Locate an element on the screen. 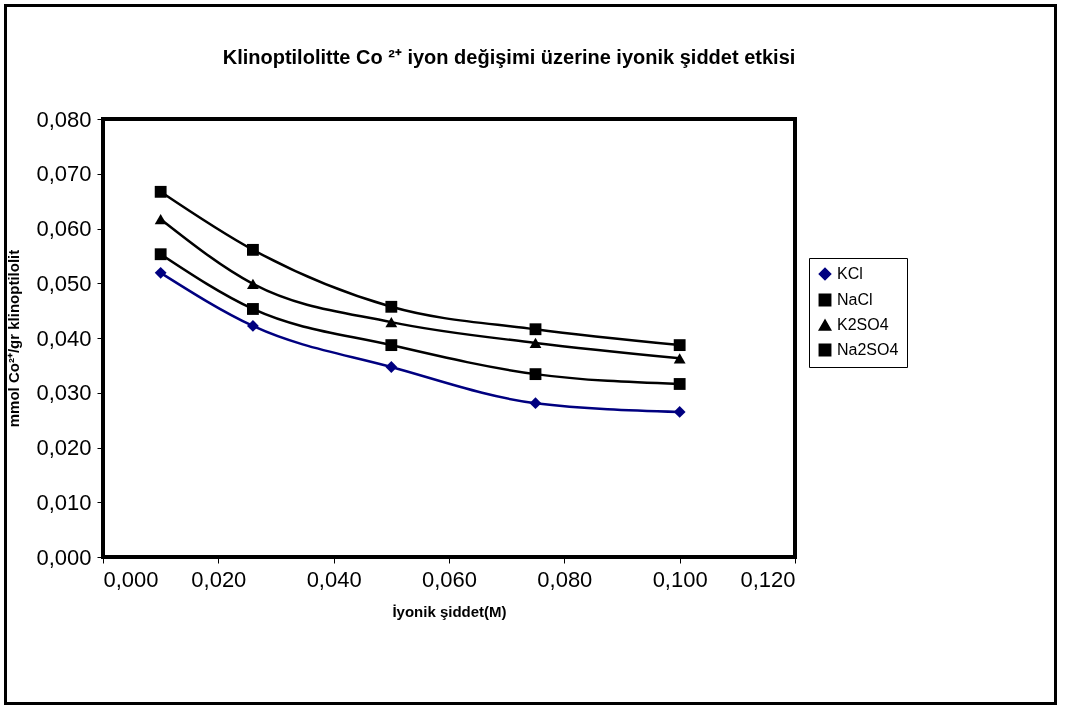 Image resolution: width=1067 pixels, height=713 pixels. x-axis-title: İyonik şiddet(M) is located at coordinates (449, 611).